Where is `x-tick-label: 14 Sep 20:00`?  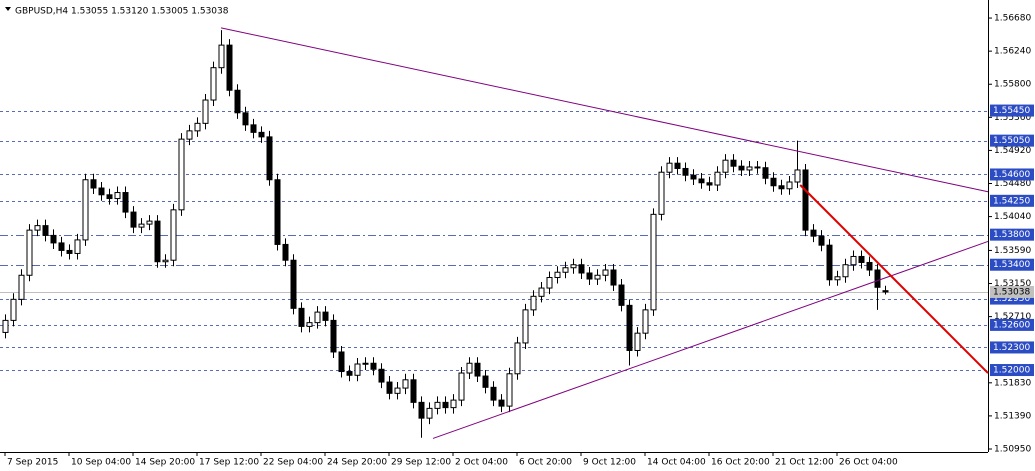
x-tick-label: 14 Sep 20:00 is located at coordinates (165, 463).